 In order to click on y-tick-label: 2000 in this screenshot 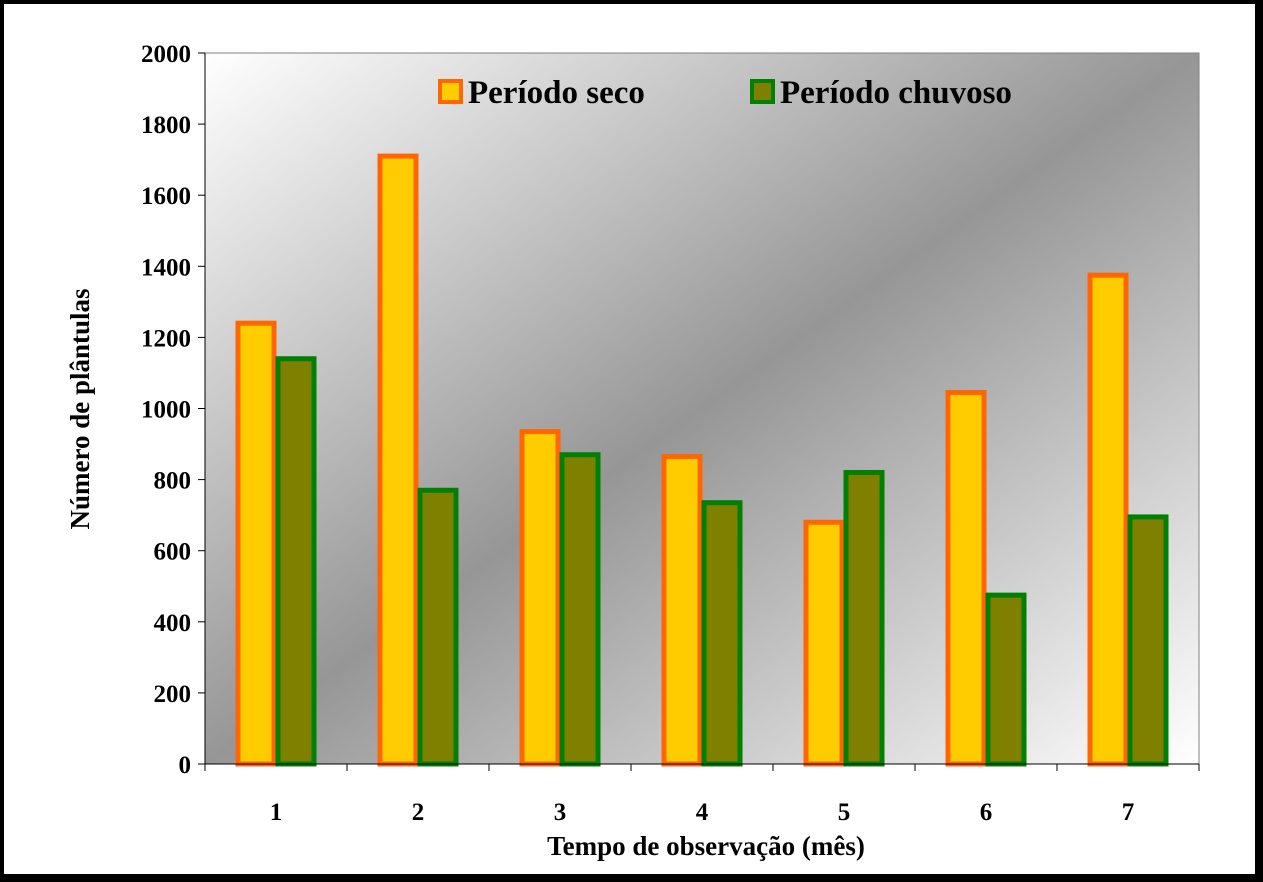, I will do `click(166, 54)`.